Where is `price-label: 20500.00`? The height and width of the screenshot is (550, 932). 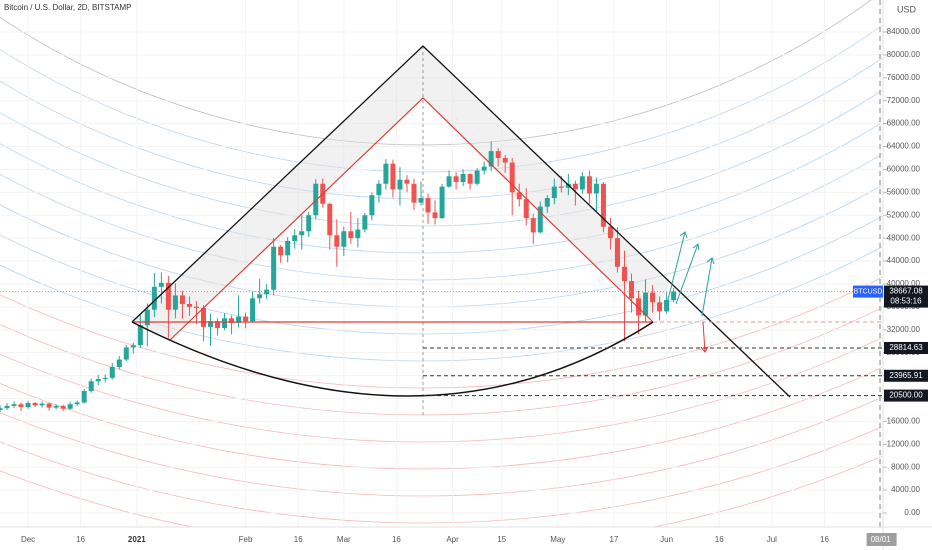
price-label: 20500.00 is located at coordinates (906, 395).